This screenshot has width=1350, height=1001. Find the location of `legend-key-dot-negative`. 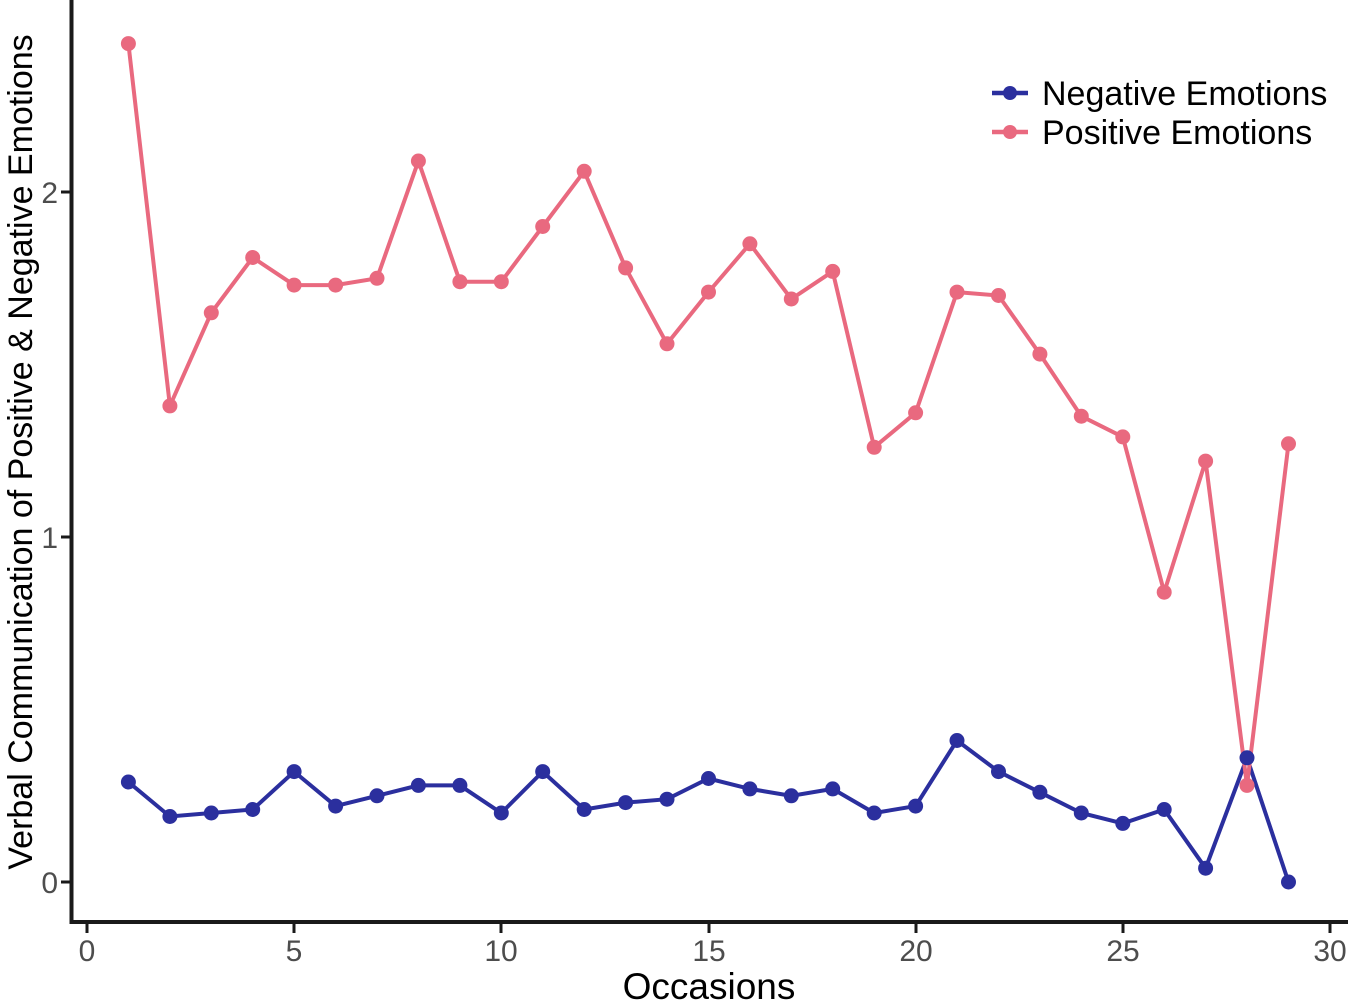

legend-key-dot-negative is located at coordinates (1010, 93).